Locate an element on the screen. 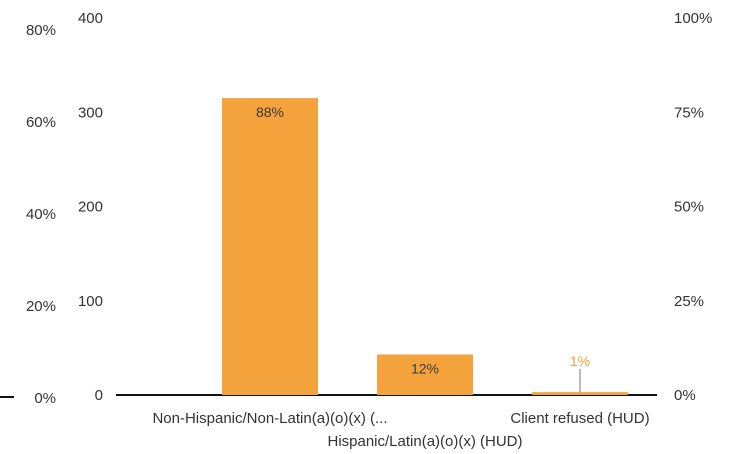 Image resolution: width=738 pixels, height=454 pixels. left-percent-tick-label: 0% is located at coordinates (45, 398).